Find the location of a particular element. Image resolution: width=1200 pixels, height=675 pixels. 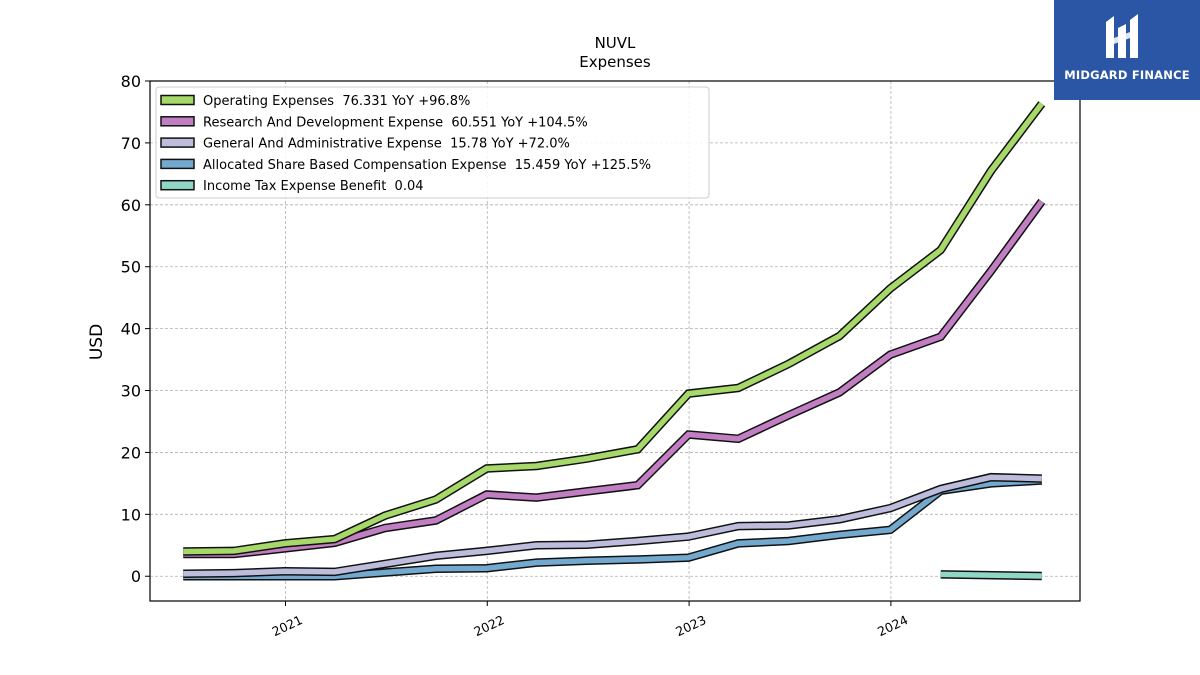

legend-label: Income Tax Expense Benefit 0.04 is located at coordinates (313, 186).